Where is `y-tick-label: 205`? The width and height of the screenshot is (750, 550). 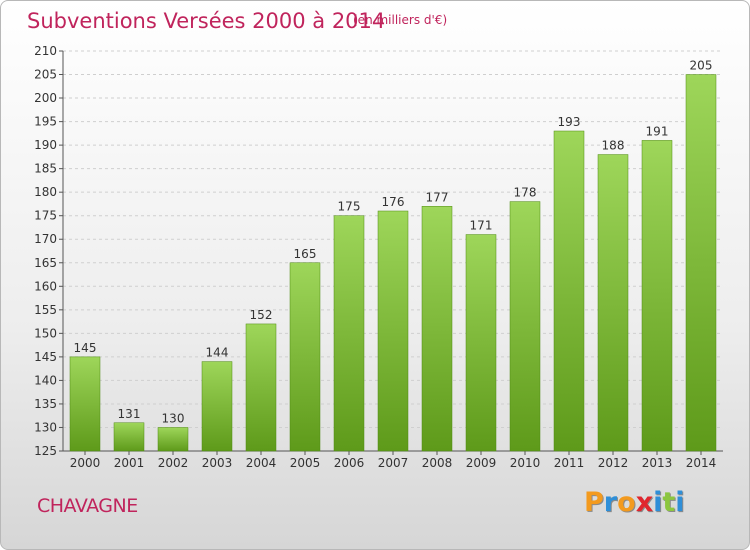
y-tick-label: 205 is located at coordinates (45, 75).